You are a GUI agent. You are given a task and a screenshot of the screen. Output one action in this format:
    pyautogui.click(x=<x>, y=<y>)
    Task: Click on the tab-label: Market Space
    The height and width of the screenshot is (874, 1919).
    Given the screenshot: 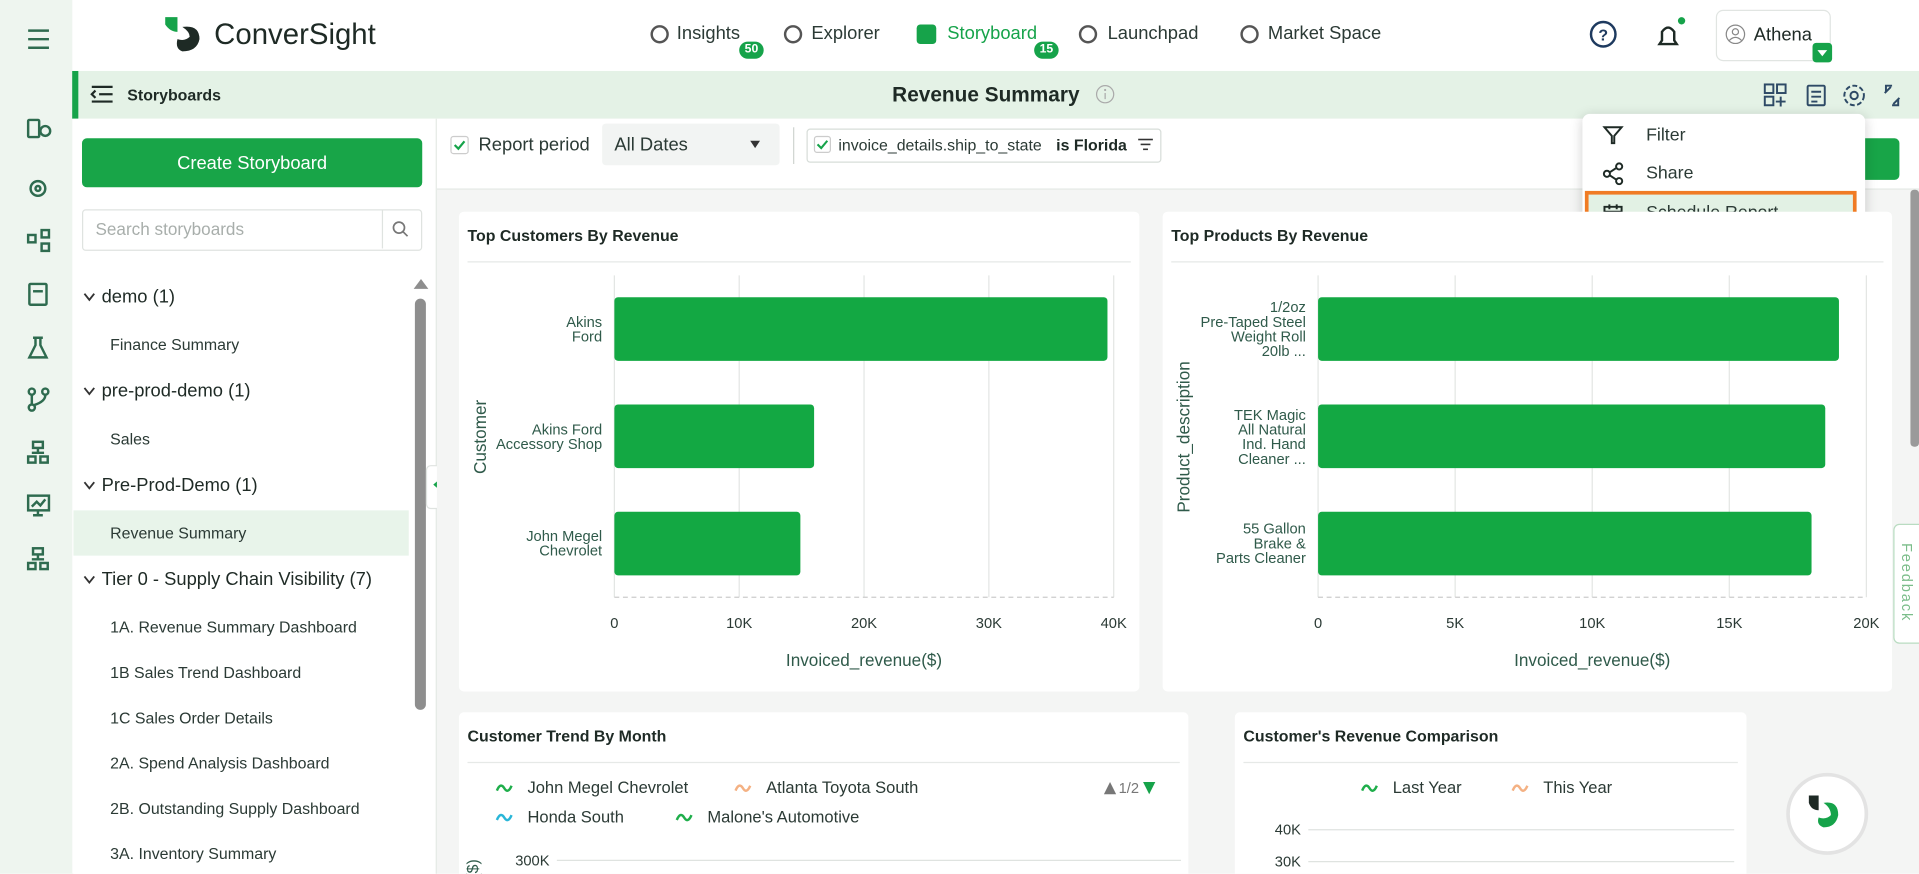 What is the action you would take?
    pyautogui.click(x=1324, y=34)
    